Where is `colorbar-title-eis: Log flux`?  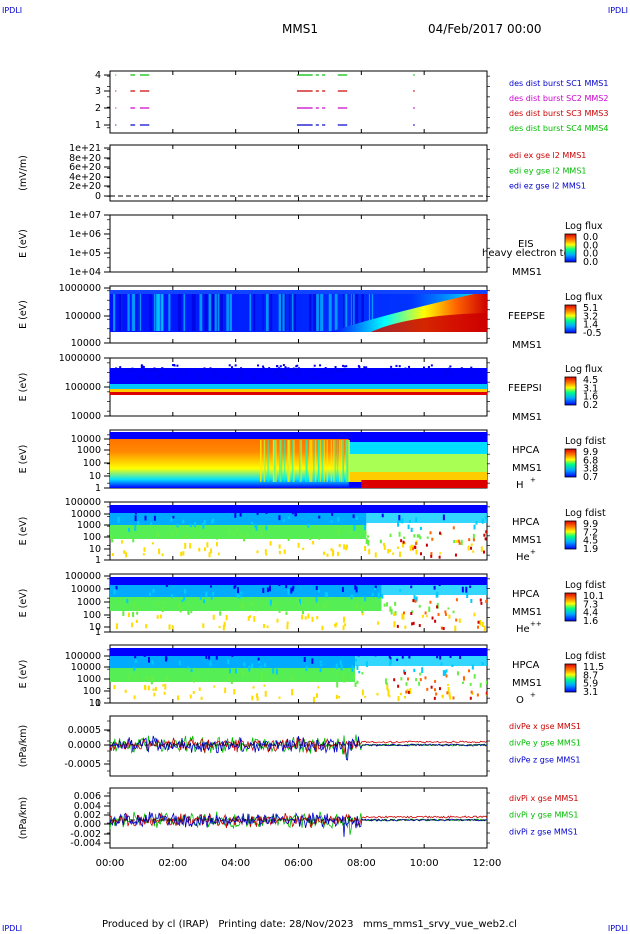
colorbar-title-eis: Log flux is located at coordinates (584, 226).